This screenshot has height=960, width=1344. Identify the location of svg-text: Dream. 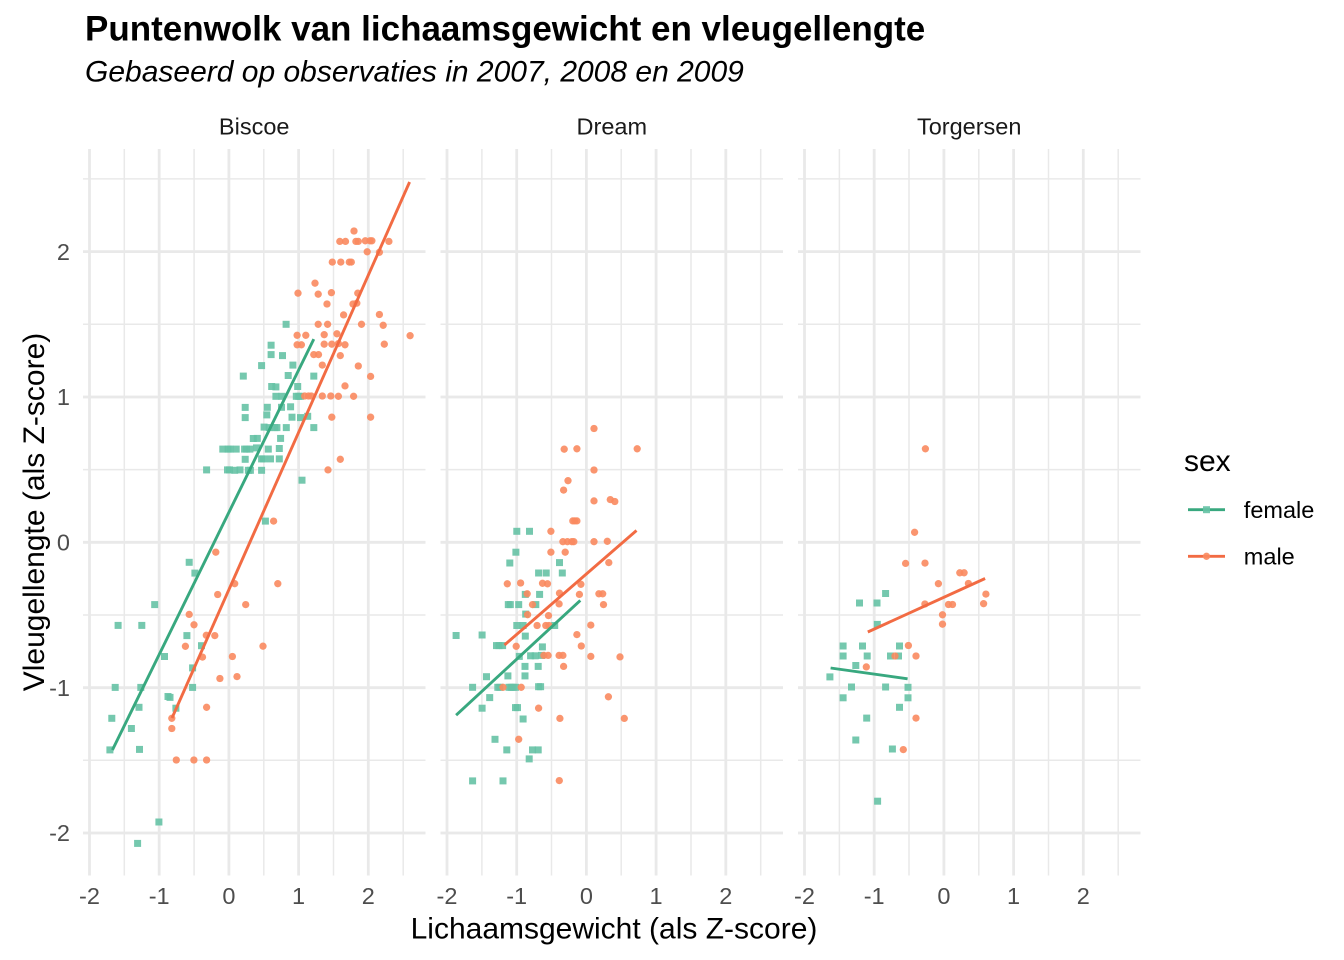
(612, 127).